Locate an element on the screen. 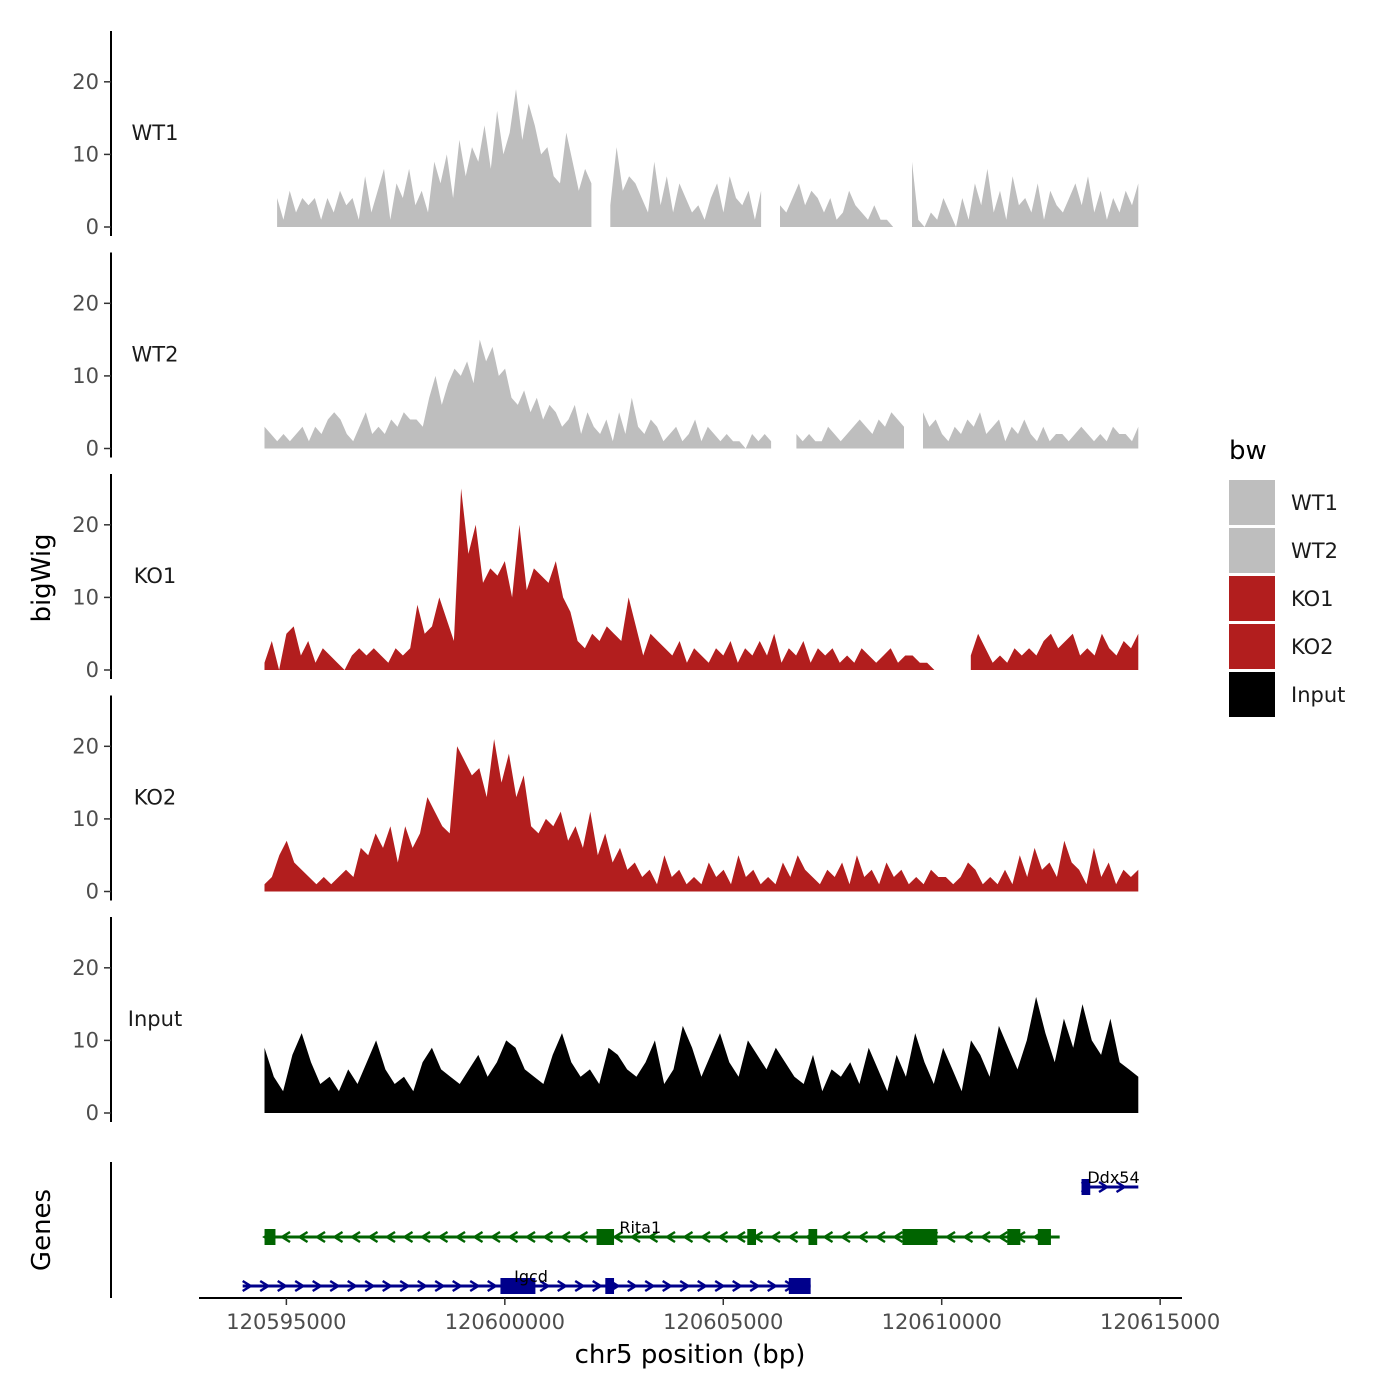 The height and width of the screenshot is (1400, 1400). track-panel-input: 0 10 20 Input is located at coordinates (605, 1021).